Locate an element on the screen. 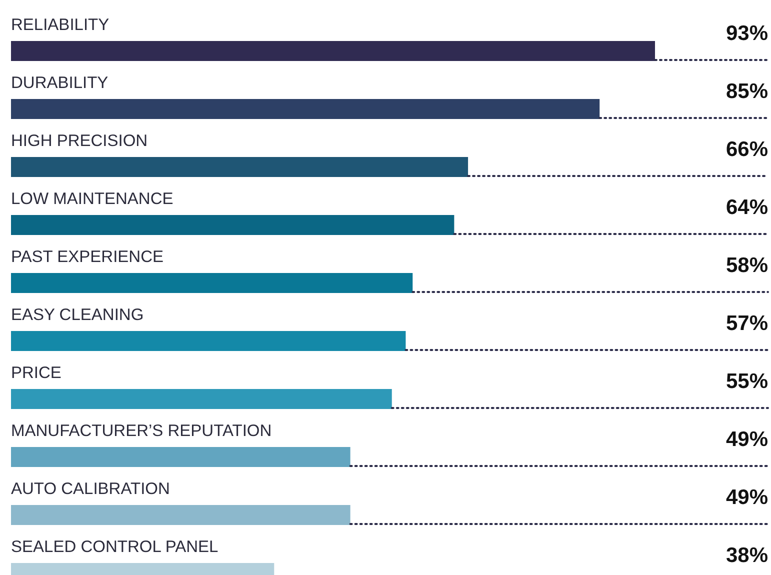 The width and height of the screenshot is (771, 575). data-label: 55% is located at coordinates (747, 381).